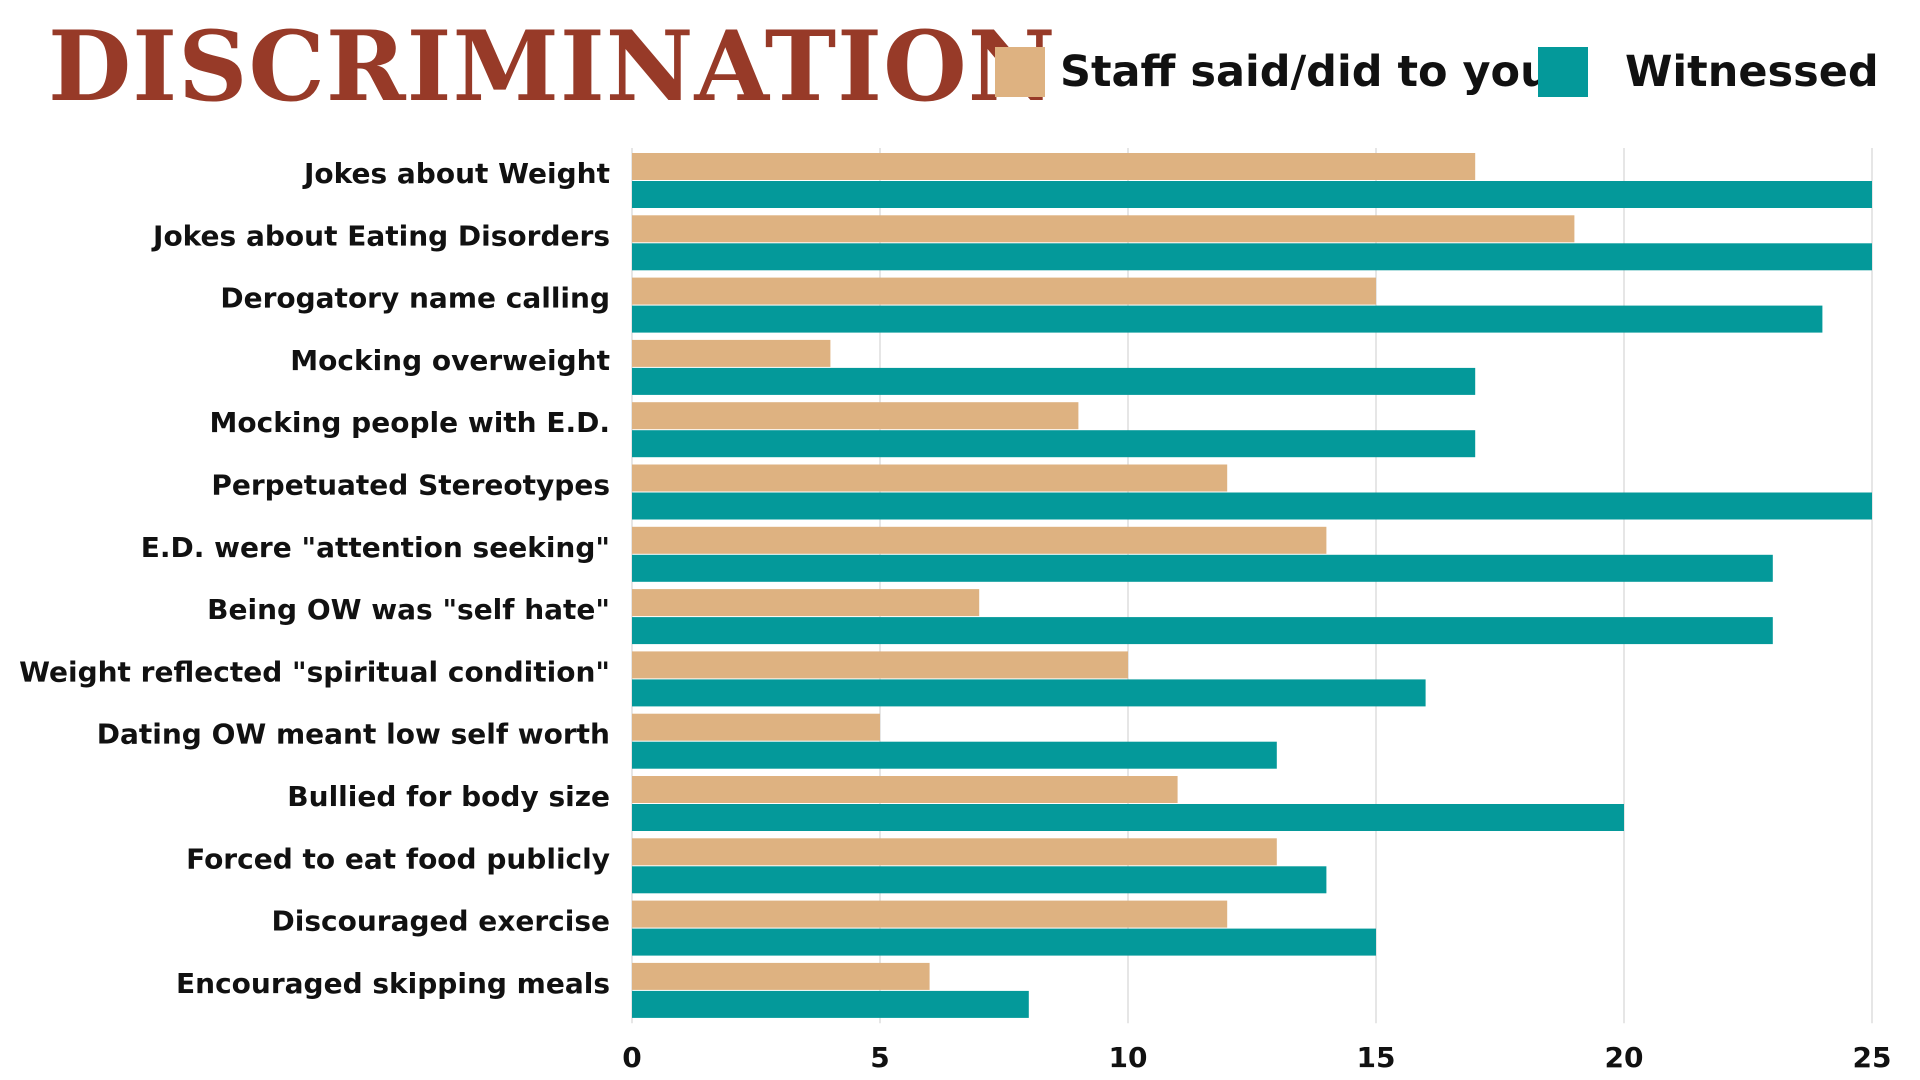 The image size is (1920, 1080). I want to click on legend-label-staff: Staff said/did to you, so click(1305, 72).